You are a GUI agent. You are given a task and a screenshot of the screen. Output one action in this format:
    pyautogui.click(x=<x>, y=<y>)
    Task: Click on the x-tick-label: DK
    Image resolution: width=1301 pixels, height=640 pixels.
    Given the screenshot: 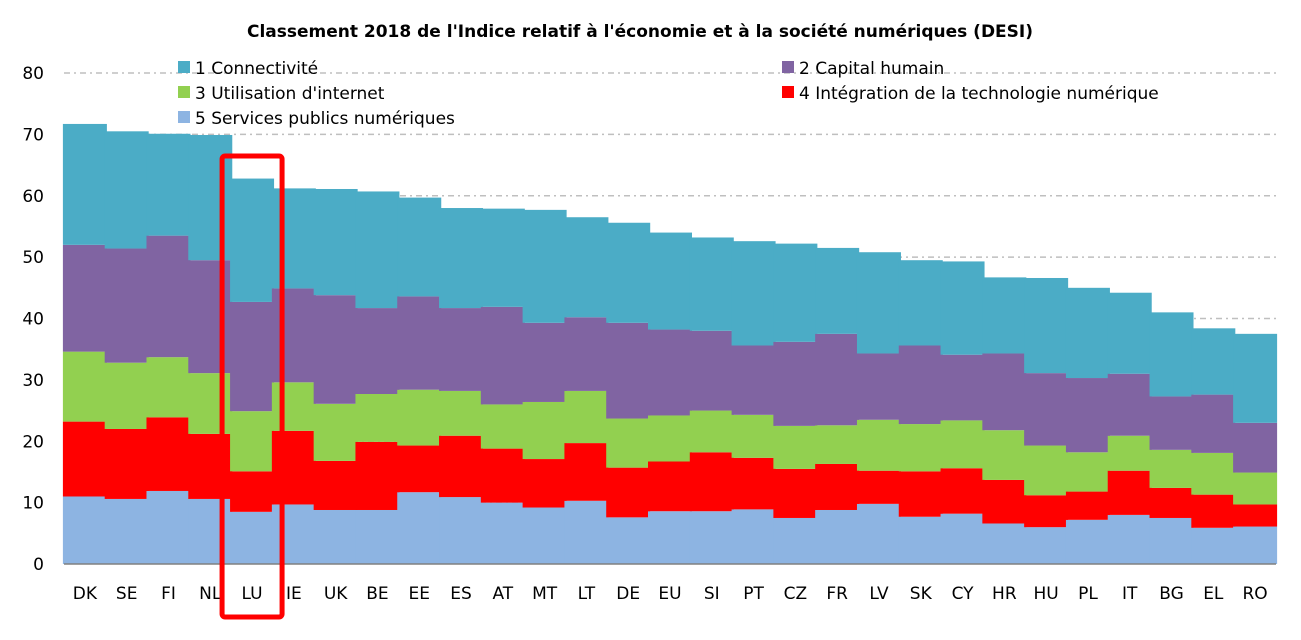 What is the action you would take?
    pyautogui.click(x=85, y=594)
    